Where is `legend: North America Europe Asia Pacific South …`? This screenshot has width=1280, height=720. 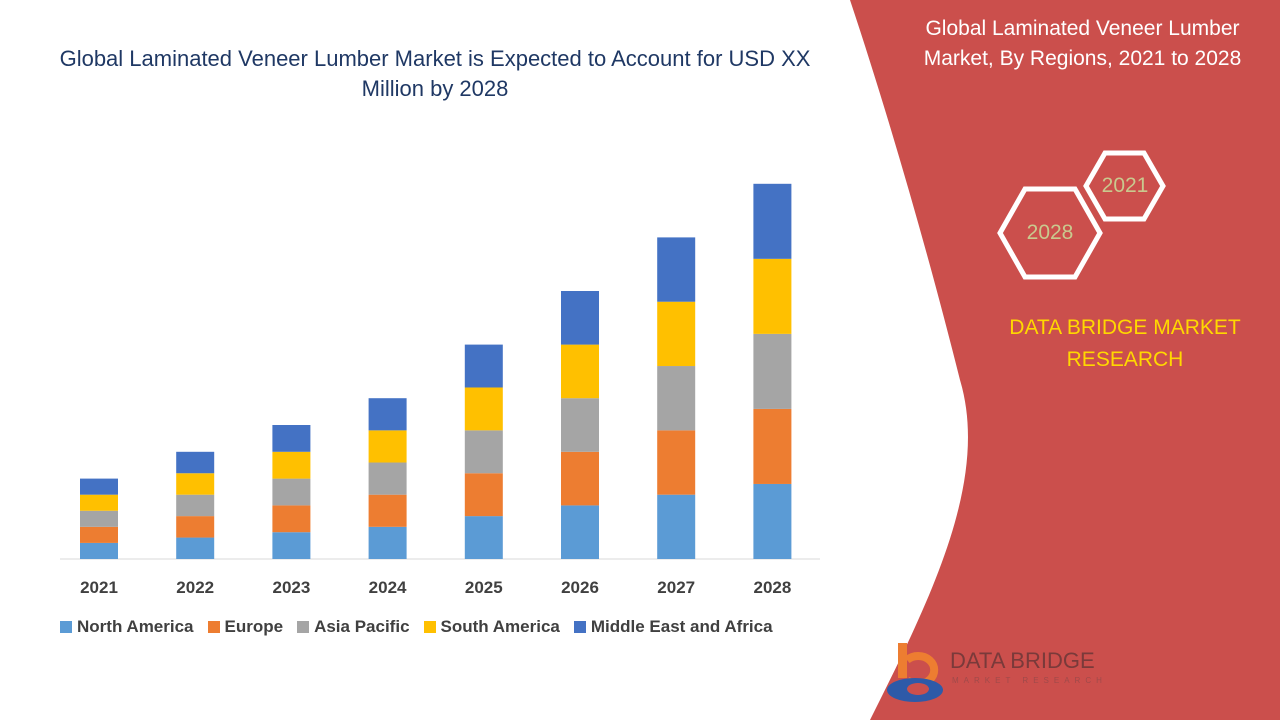 legend: North America Europe Asia Pacific South … is located at coordinates (416, 627).